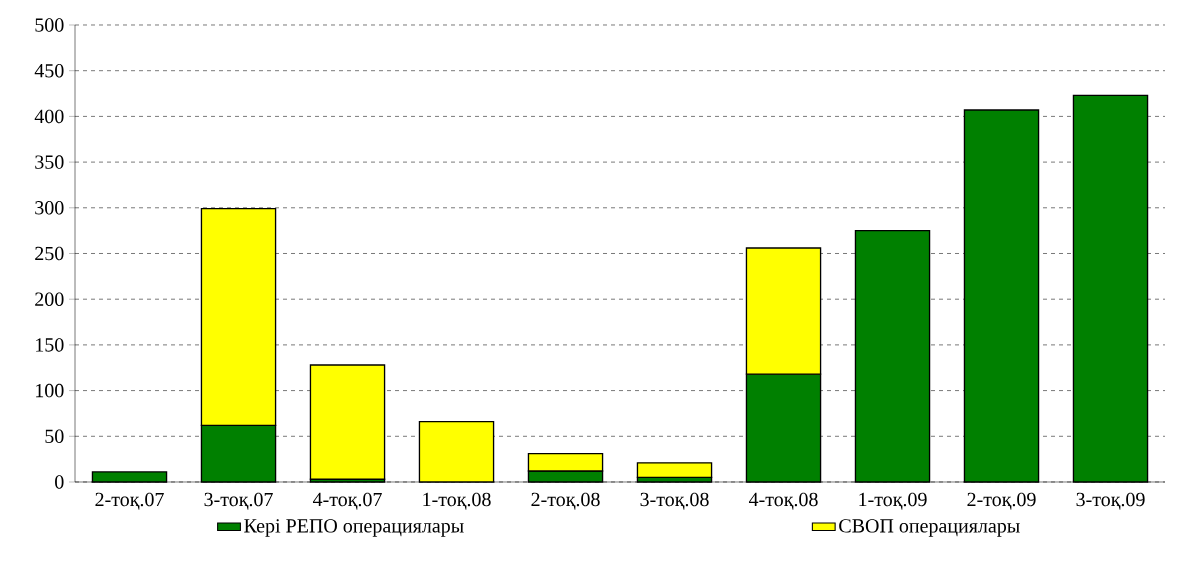 Image resolution: width=1177 pixels, height=570 pixels. What do you see at coordinates (49, 253) in the screenshot?
I see `y-tick-label: 250` at bounding box center [49, 253].